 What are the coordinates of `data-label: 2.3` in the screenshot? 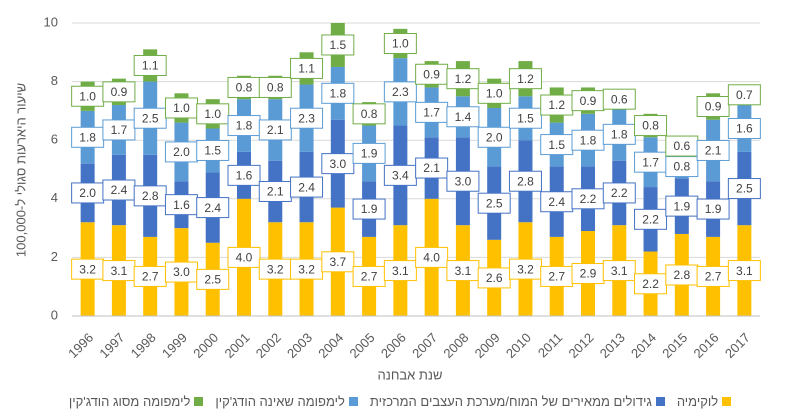 It's located at (306, 118).